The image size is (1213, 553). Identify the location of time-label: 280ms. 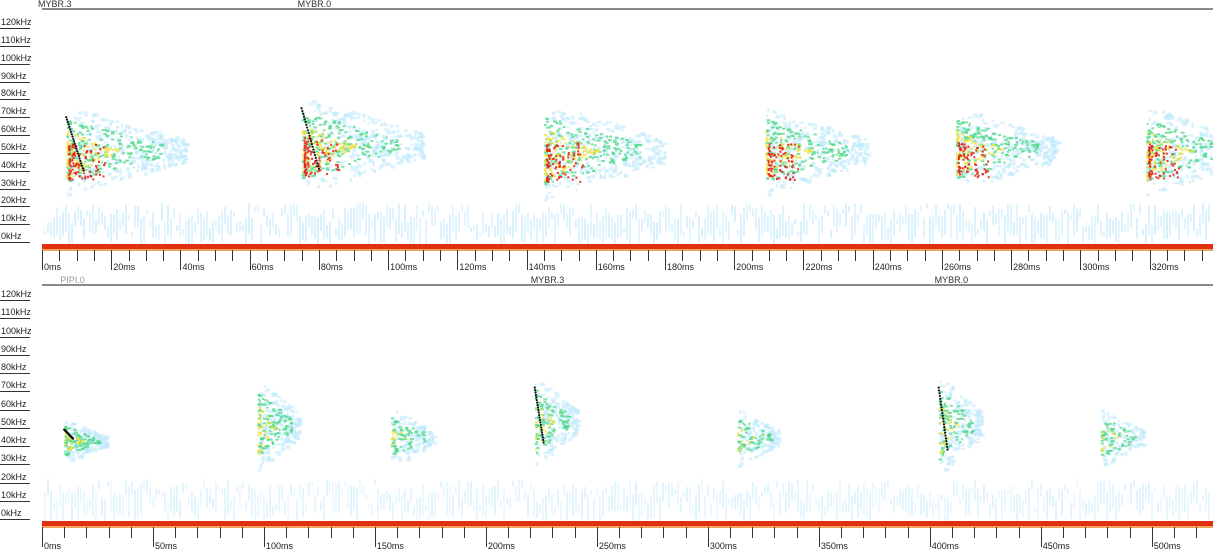
(1027, 267).